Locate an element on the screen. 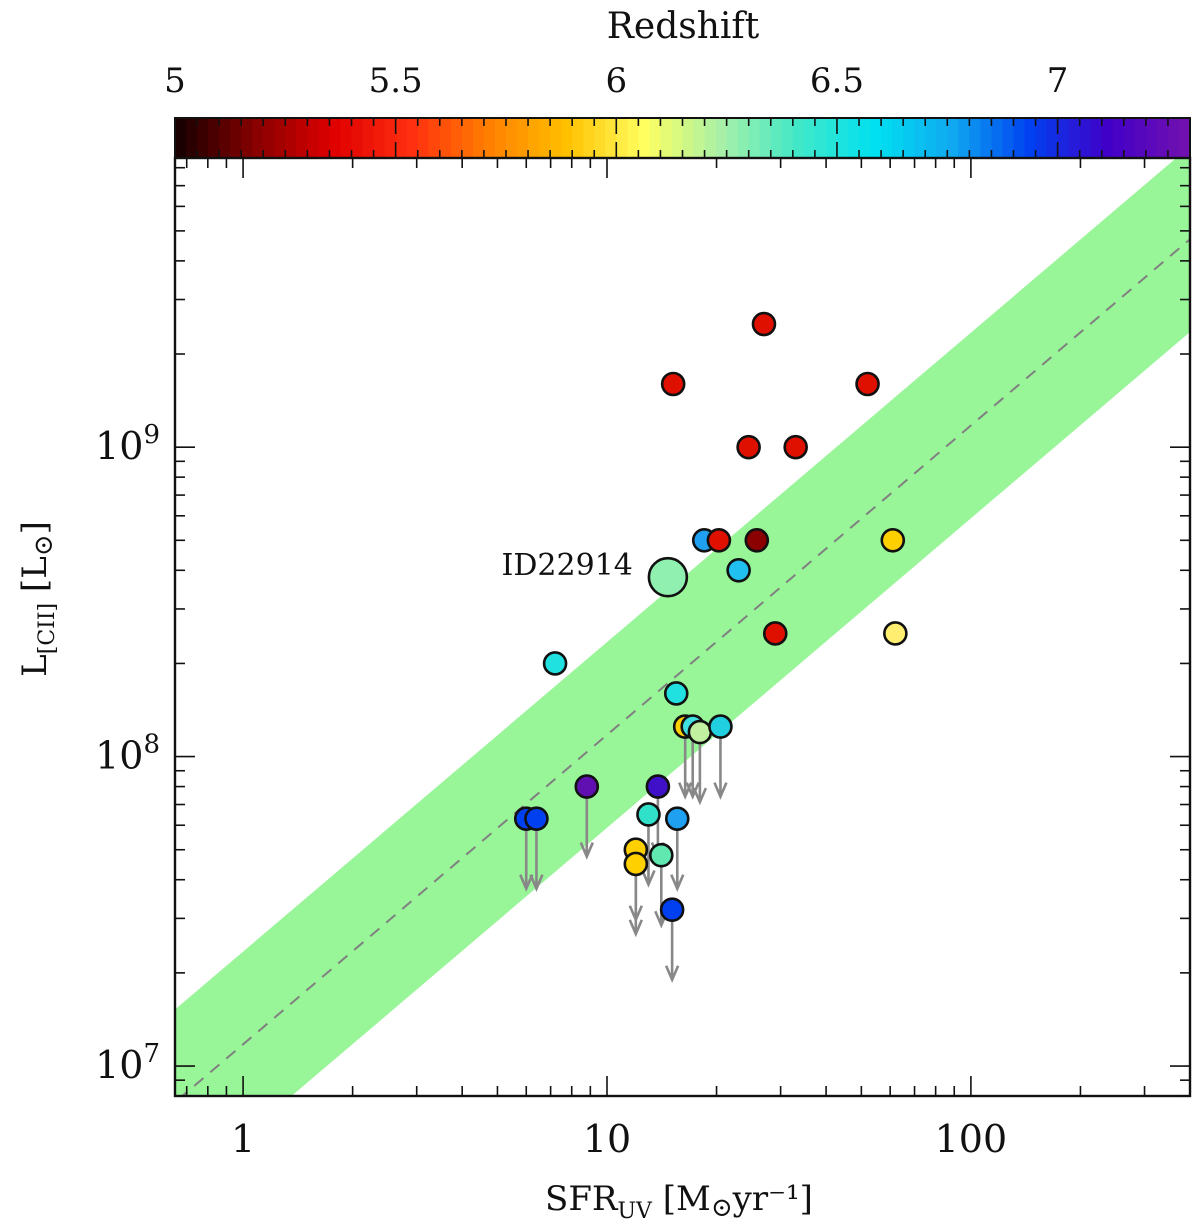 This screenshot has height=1231, width=1200. colorbar-tick-label: 5 is located at coordinates (175, 81).